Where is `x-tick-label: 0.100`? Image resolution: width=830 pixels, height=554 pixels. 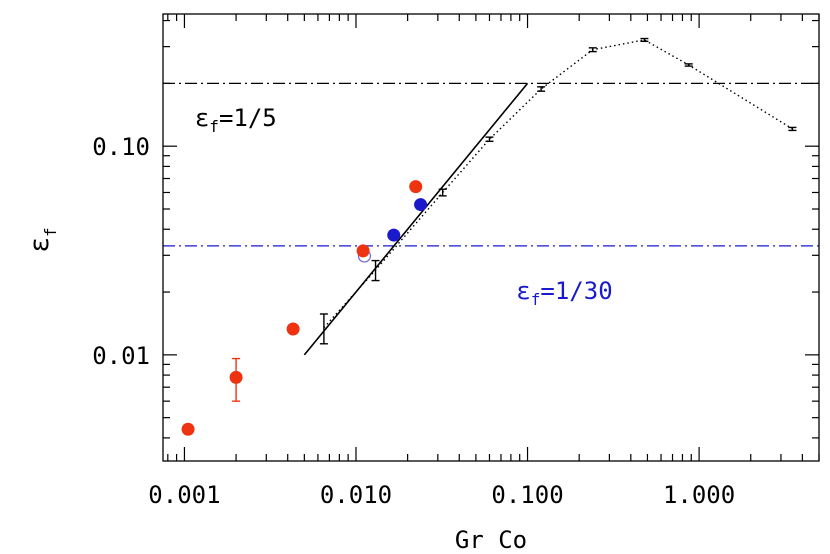
x-tick-label: 0.100 is located at coordinates (527, 495).